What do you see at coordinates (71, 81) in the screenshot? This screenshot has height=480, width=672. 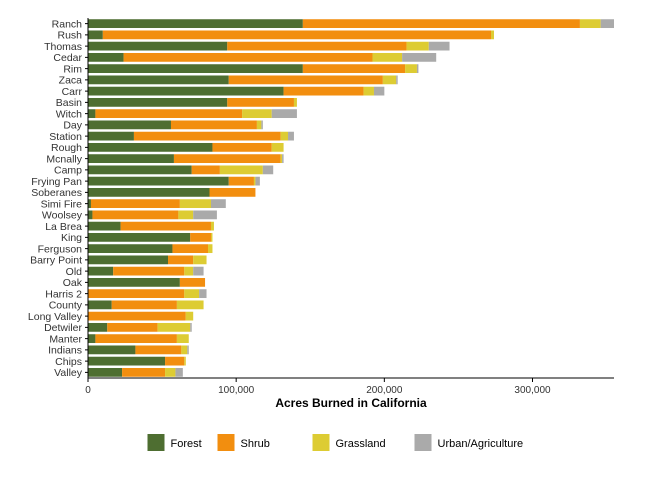 I see `category-label: Zaca` at bounding box center [71, 81].